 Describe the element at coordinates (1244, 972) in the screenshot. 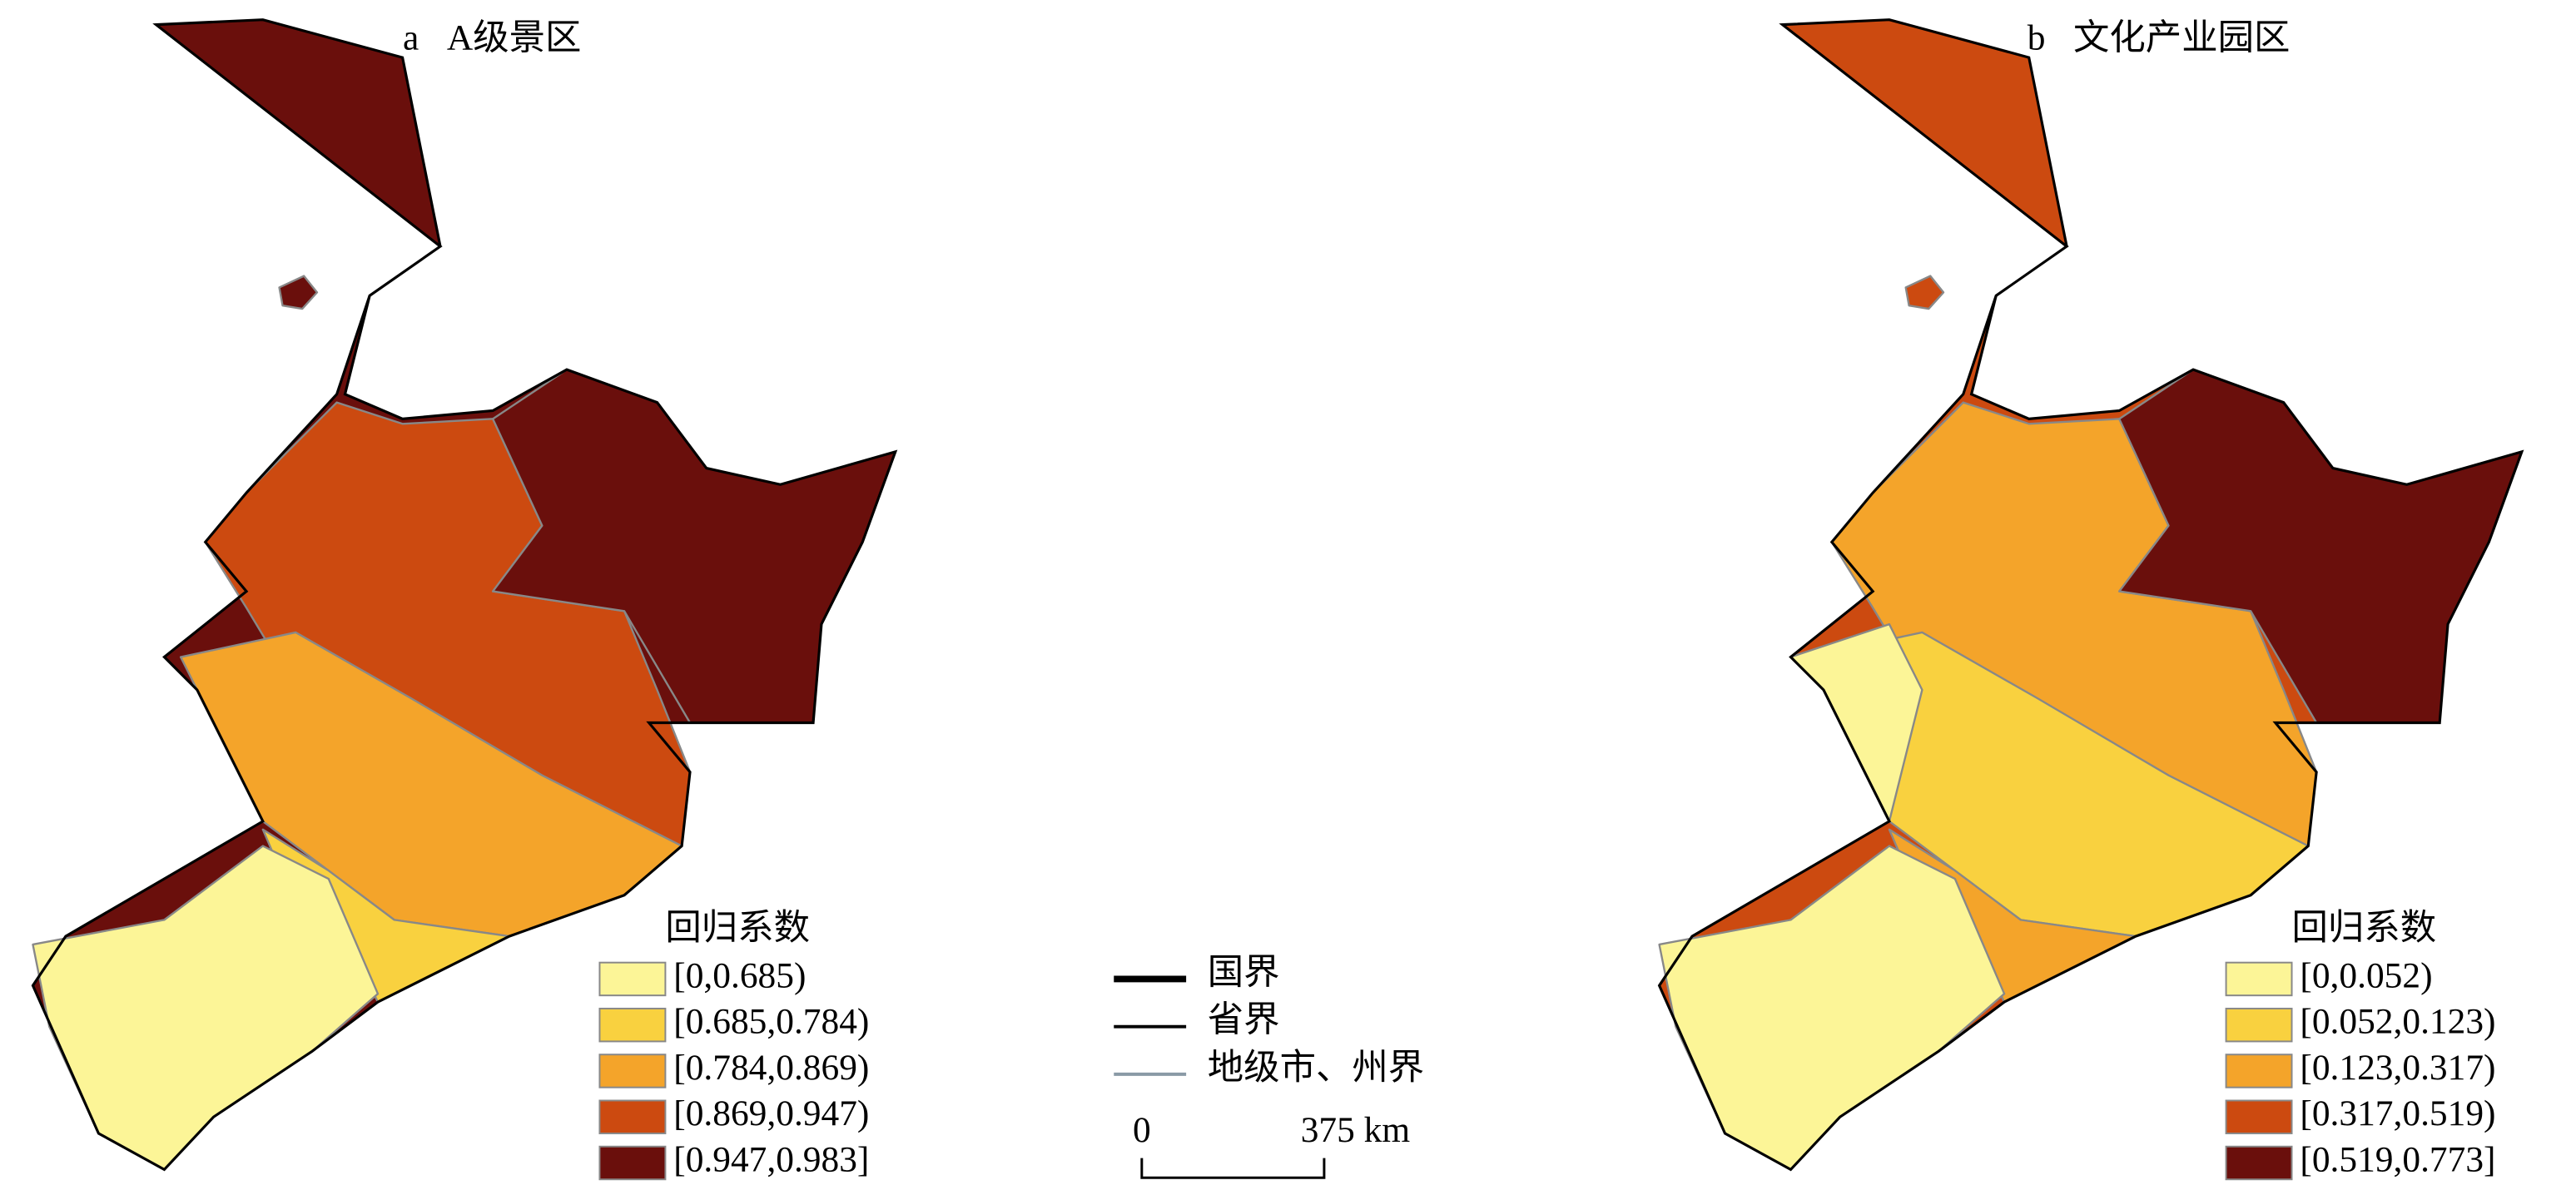

I see `boundary-label: 国界` at that location.